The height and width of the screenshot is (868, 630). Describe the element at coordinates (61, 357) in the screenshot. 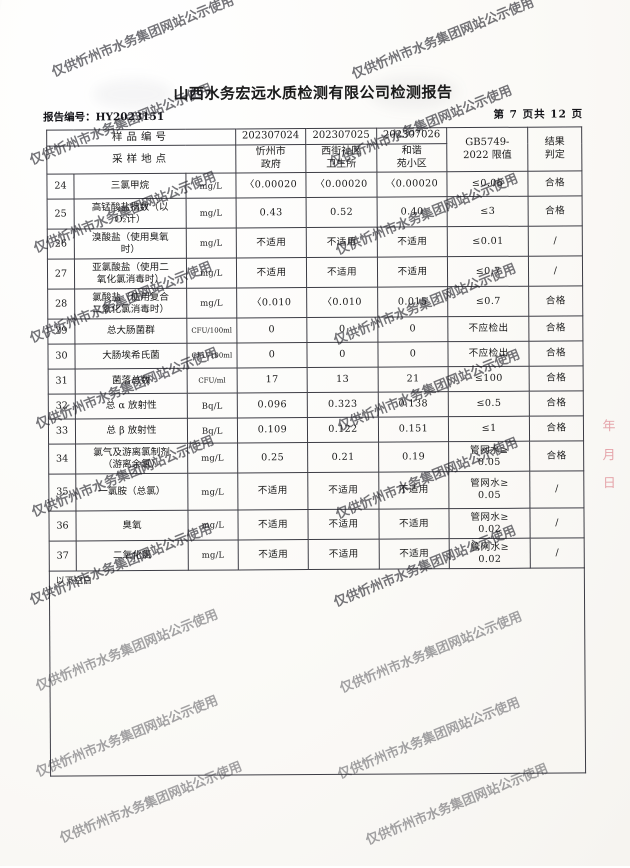

I see `row-index-30: 30` at that location.